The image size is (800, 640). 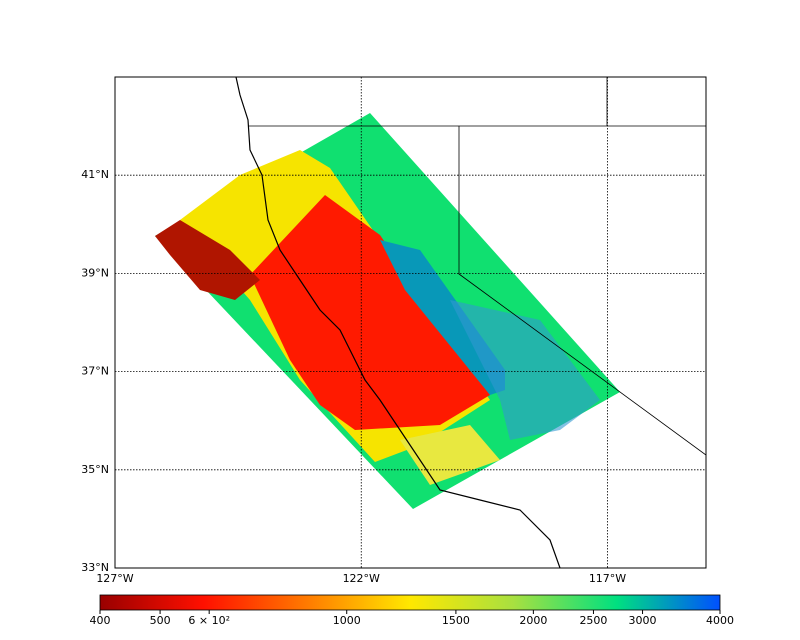 What do you see at coordinates (442, 317) in the screenshot?
I see `swath-blue` at bounding box center [442, 317].